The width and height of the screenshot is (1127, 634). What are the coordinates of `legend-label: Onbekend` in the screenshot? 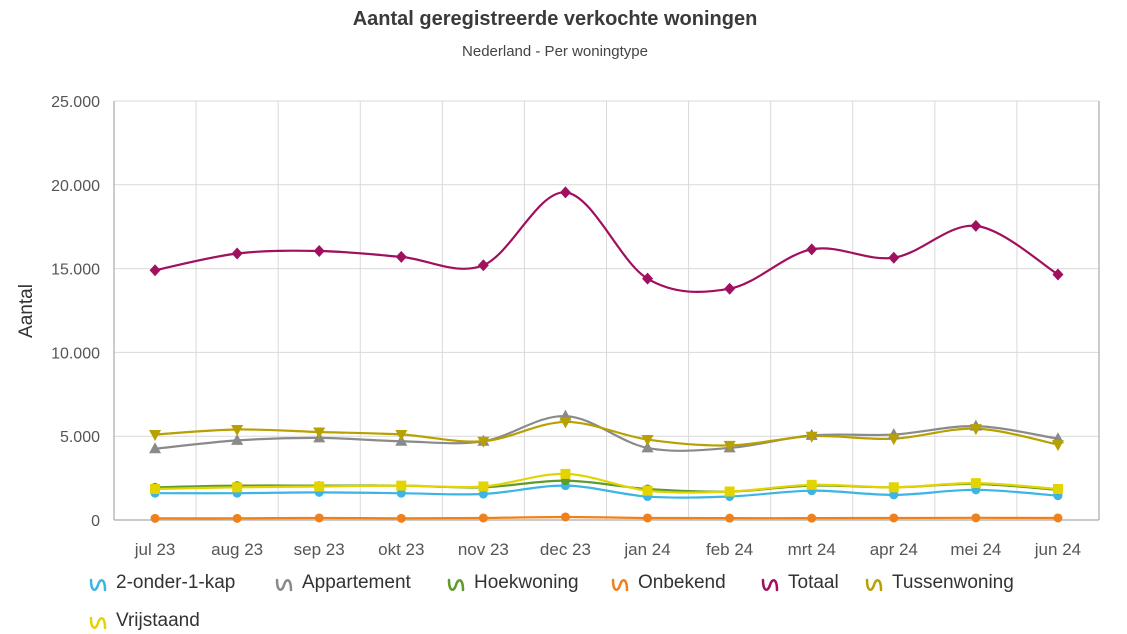 It's located at (682, 582).